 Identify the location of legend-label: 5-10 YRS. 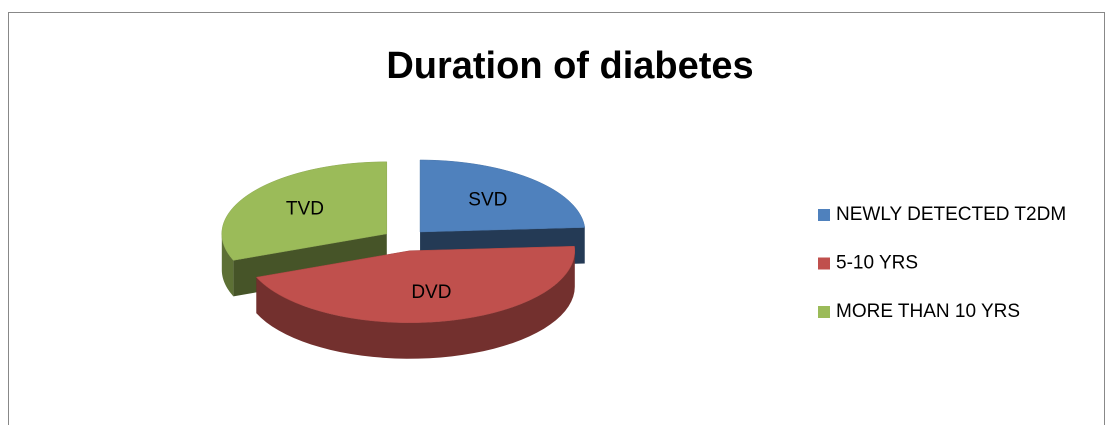
(877, 263).